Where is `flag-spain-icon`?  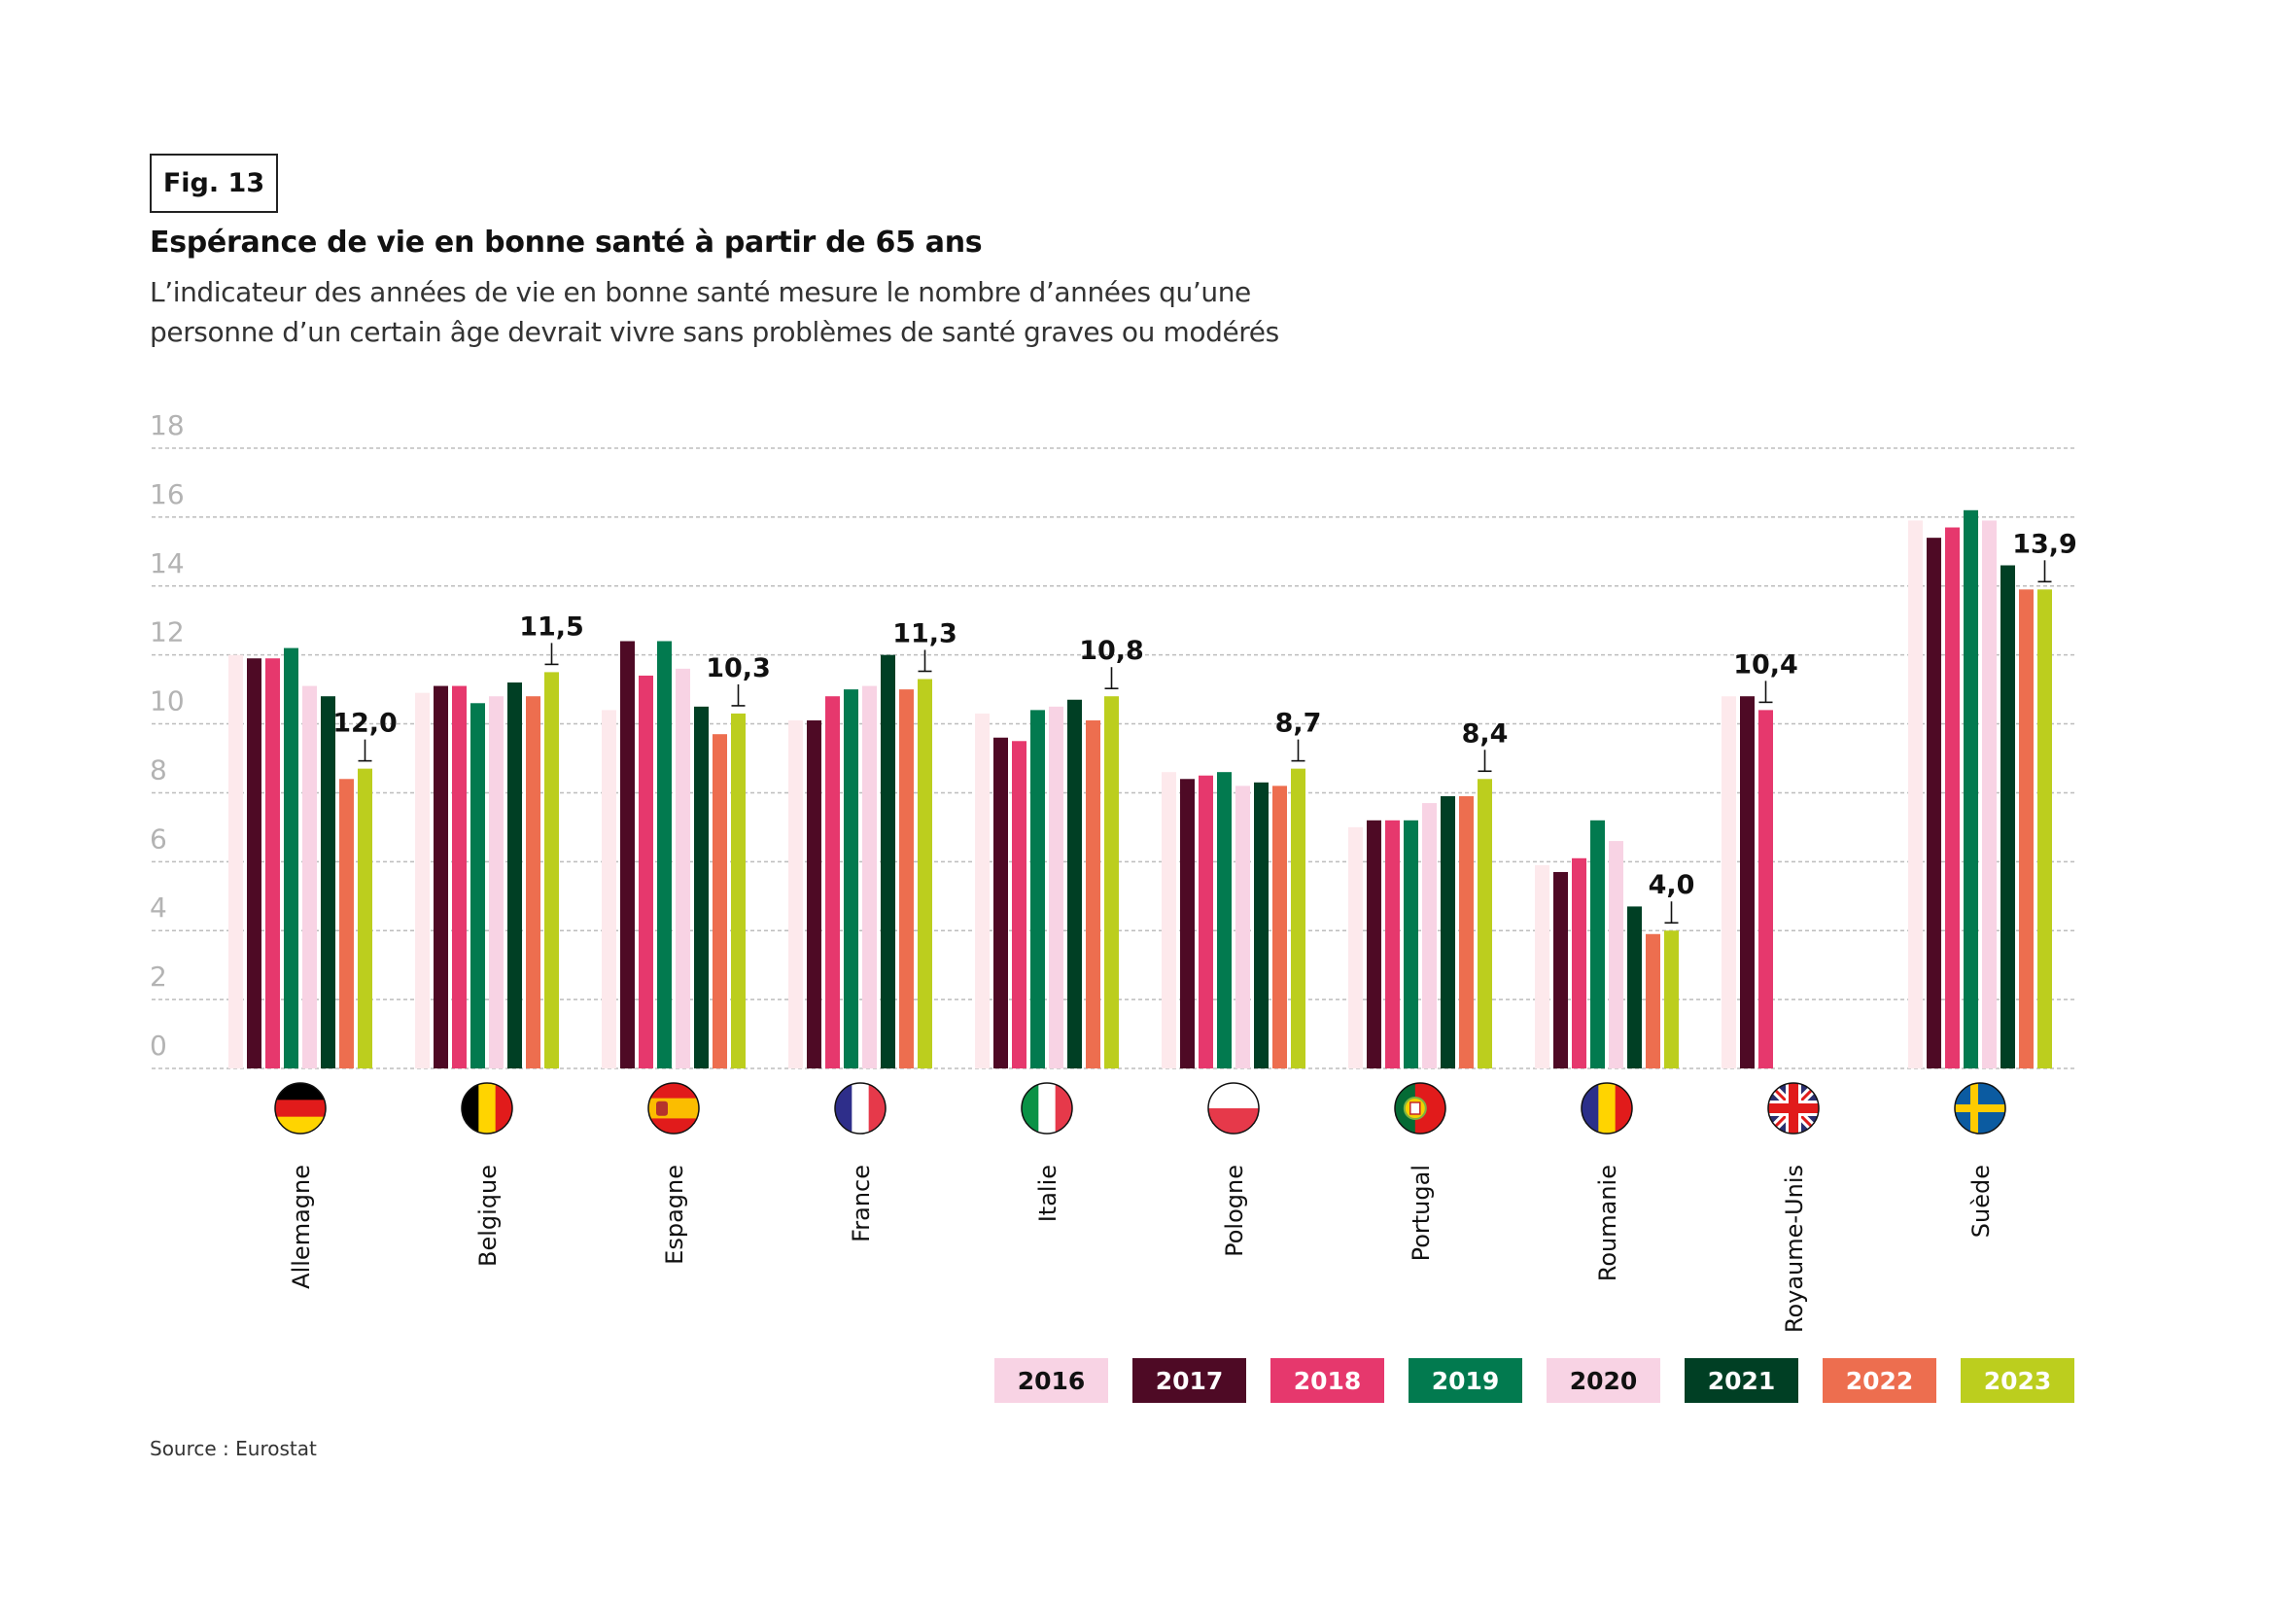 flag-spain-icon is located at coordinates (673, 1108).